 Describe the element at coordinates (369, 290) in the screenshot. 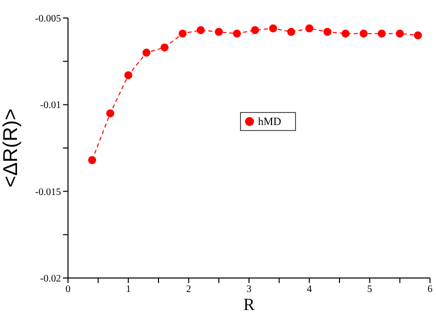

I see `x-tick-label: 5` at that location.